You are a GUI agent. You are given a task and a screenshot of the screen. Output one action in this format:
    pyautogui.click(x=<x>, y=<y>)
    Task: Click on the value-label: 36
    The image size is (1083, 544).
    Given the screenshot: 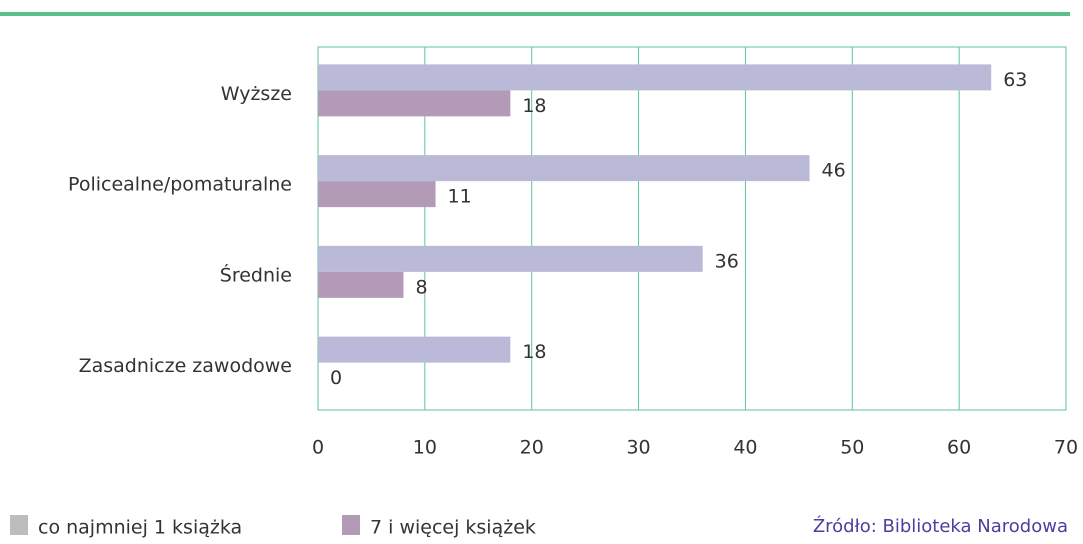 What is the action you would take?
    pyautogui.click(x=727, y=261)
    